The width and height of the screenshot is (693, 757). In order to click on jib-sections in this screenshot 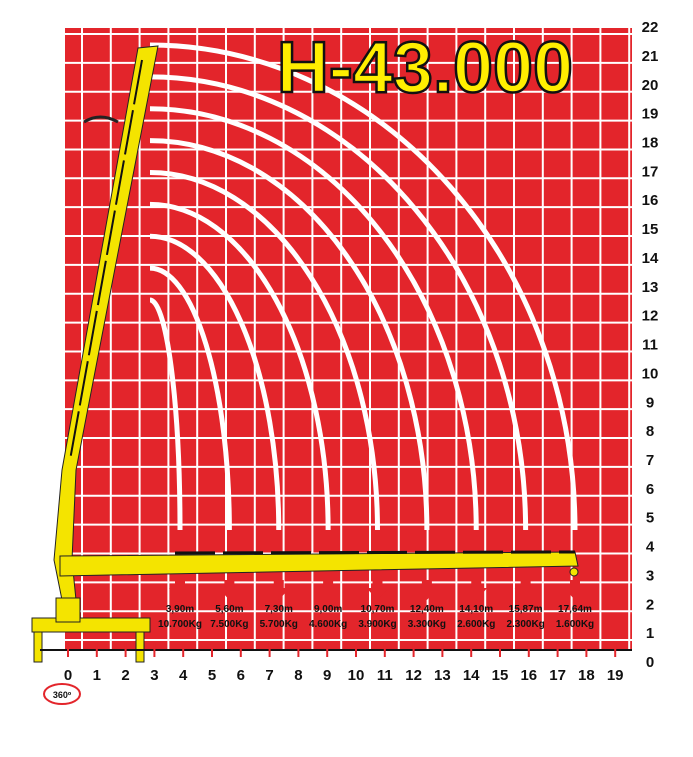, I will do `click(375, 552)`.